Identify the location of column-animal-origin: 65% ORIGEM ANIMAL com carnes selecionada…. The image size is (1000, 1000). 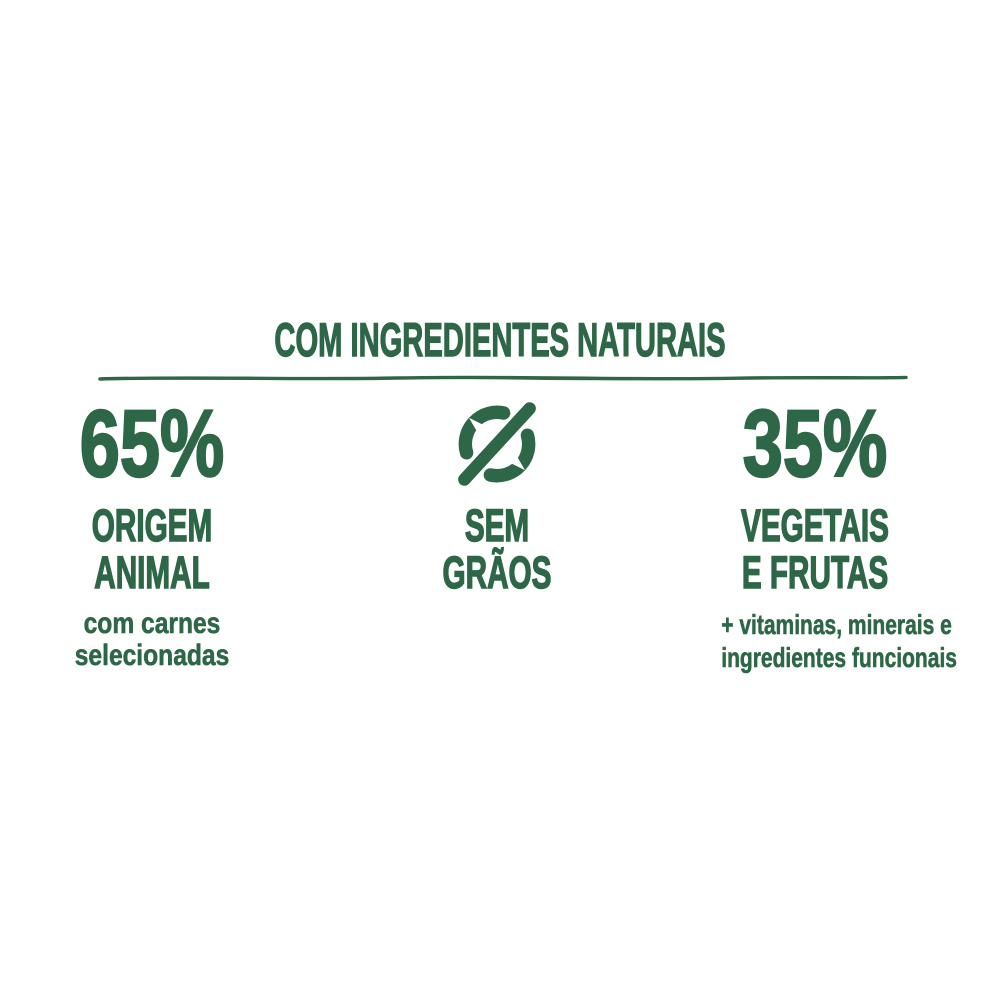
(152, 531).